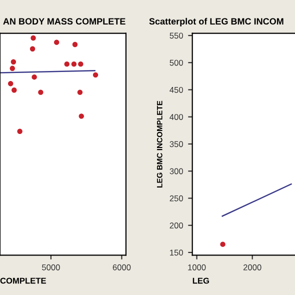 This screenshot has height=295, width=295. Describe the element at coordinates (121, 267) in the screenshot. I see `x-tick-label: 6000` at that location.